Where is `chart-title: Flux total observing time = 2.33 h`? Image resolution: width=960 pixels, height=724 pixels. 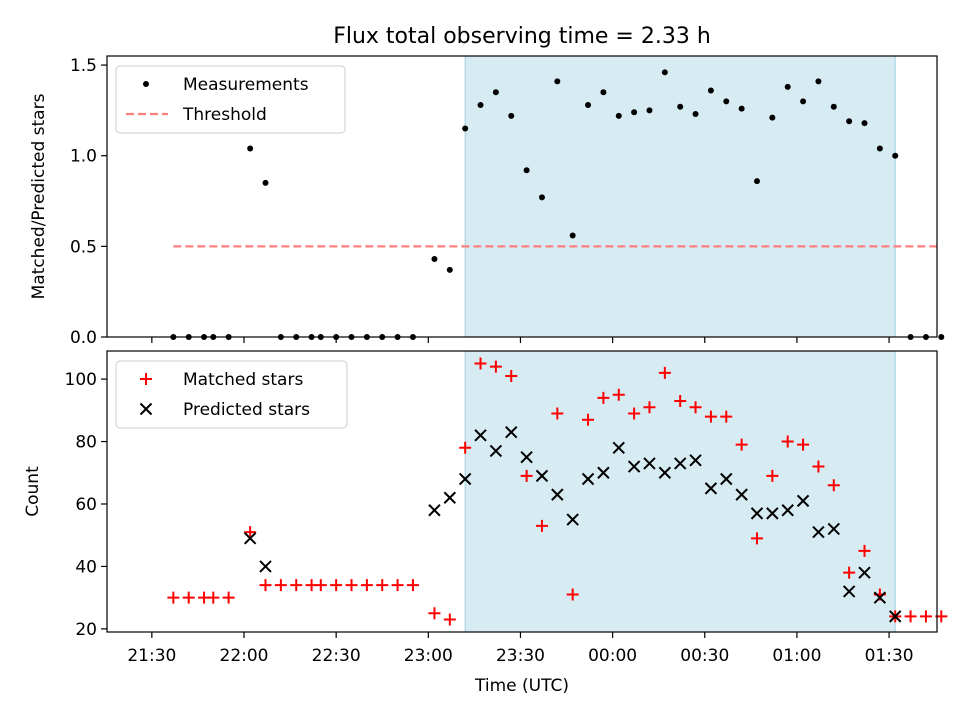 chart-title: Flux total observing time = 2.33 h is located at coordinates (522, 36).